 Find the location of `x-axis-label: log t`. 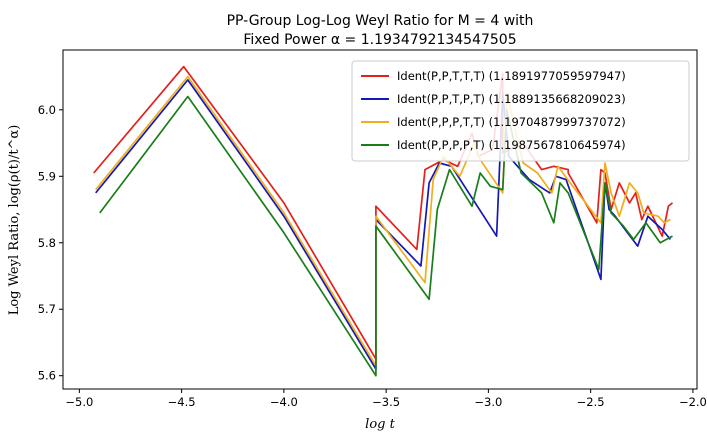

x-axis-label: log t is located at coordinates (380, 424).